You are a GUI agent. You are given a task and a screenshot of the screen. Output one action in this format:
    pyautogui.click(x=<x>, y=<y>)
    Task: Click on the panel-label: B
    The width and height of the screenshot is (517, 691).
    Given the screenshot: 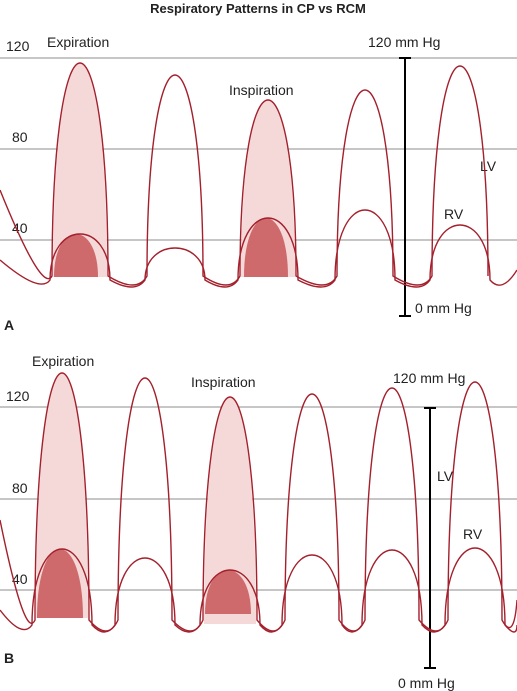 What is the action you would take?
    pyautogui.click(x=9, y=658)
    